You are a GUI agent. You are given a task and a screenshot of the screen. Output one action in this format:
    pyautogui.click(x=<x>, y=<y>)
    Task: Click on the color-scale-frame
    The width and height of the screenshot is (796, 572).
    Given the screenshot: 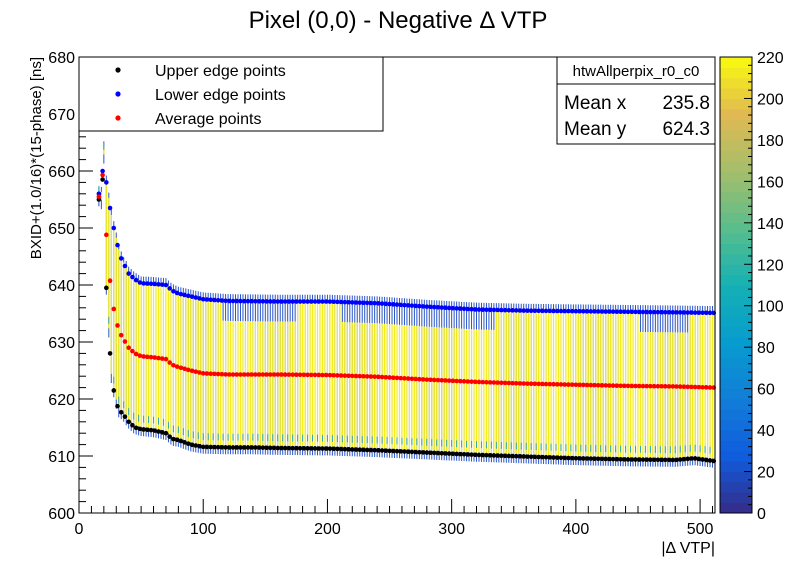 What is the action you would take?
    pyautogui.click(x=736, y=285)
    